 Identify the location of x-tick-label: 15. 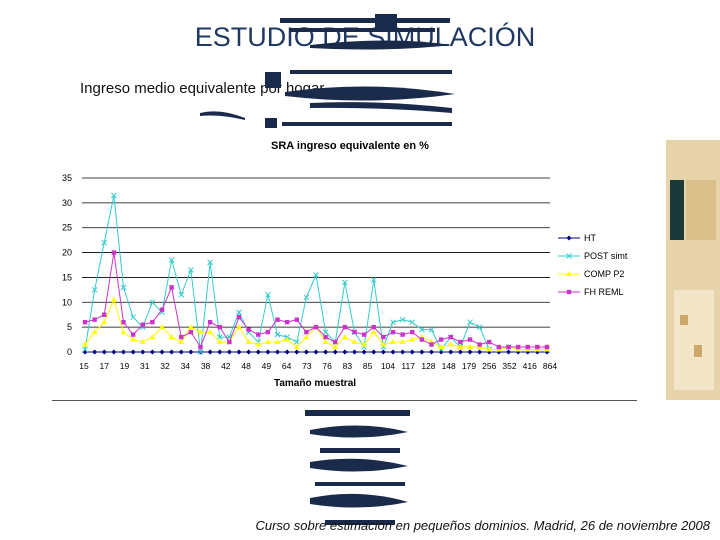
(84, 366).